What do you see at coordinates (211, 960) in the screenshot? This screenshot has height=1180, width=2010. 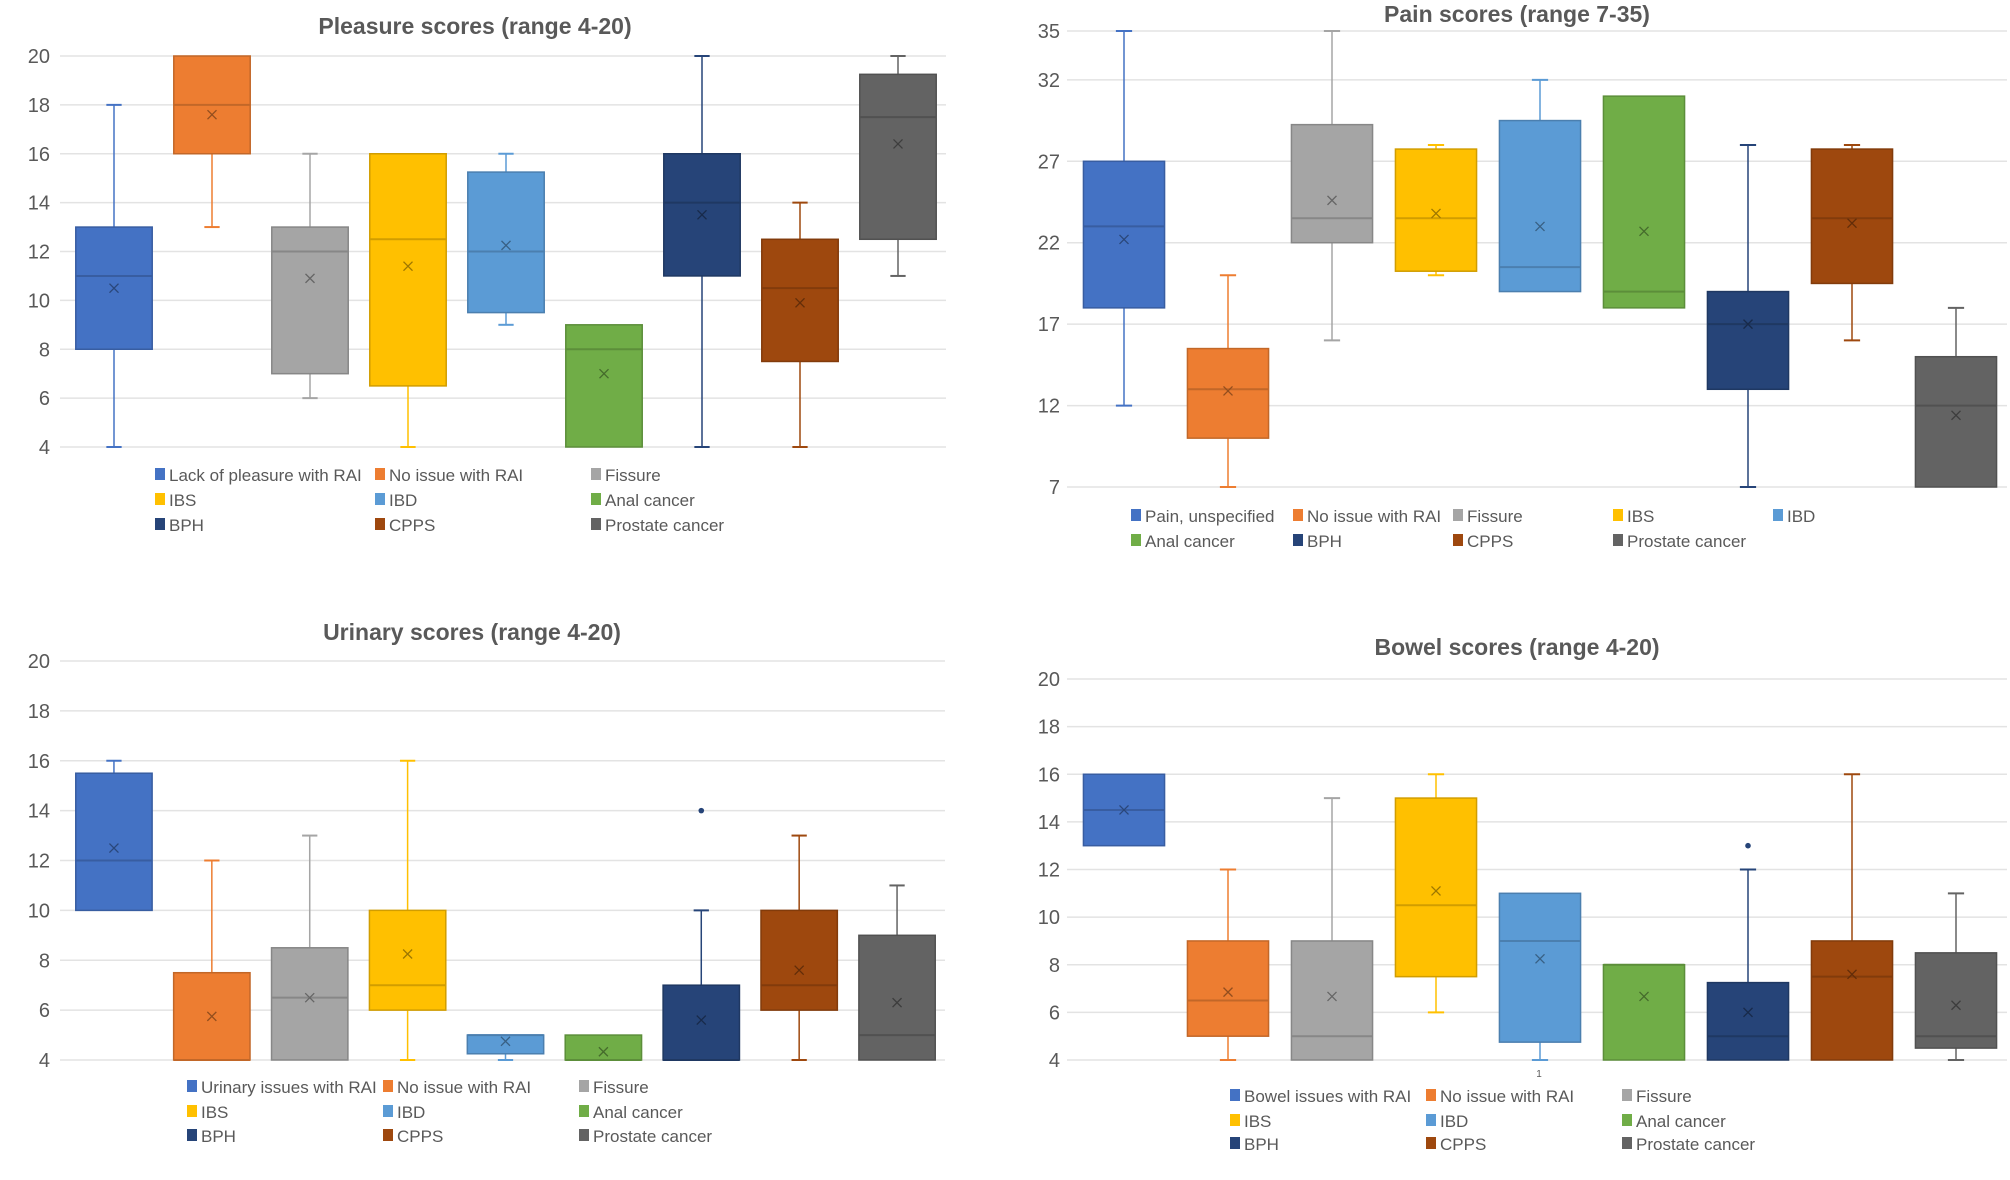 I see `box-no-issue-with-rai` at bounding box center [211, 960].